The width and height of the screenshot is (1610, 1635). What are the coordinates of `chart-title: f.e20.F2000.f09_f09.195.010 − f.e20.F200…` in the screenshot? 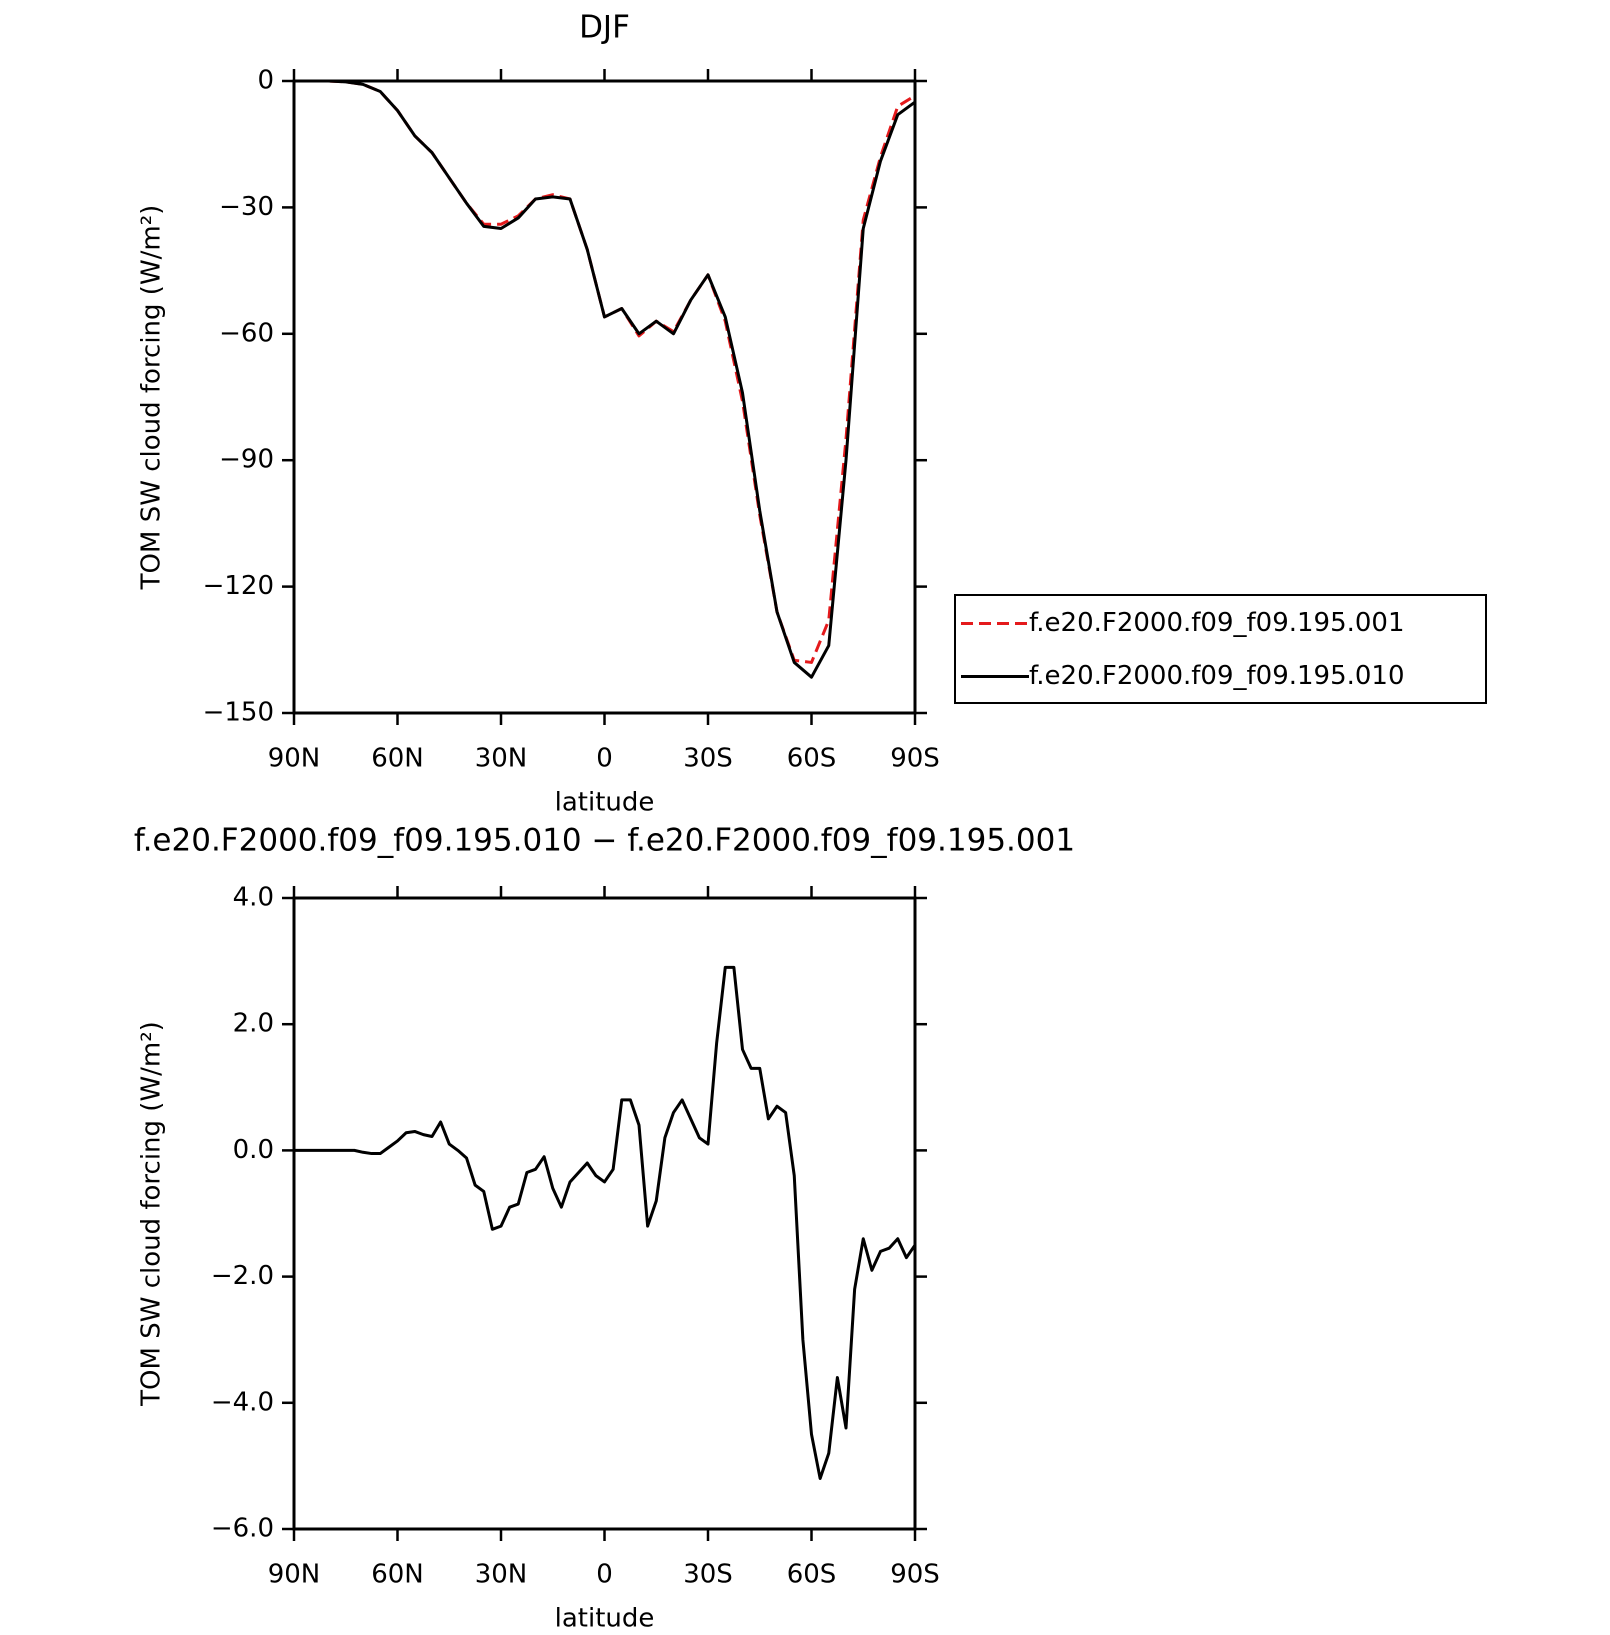 It's located at (604, 841).